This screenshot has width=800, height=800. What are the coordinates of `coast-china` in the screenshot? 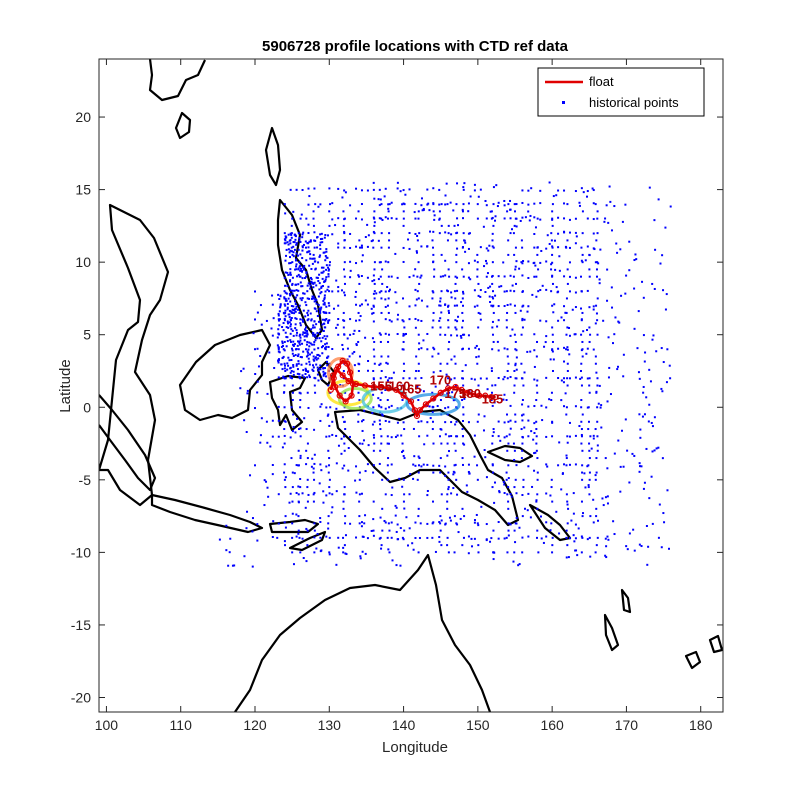 It's located at (177, 80).